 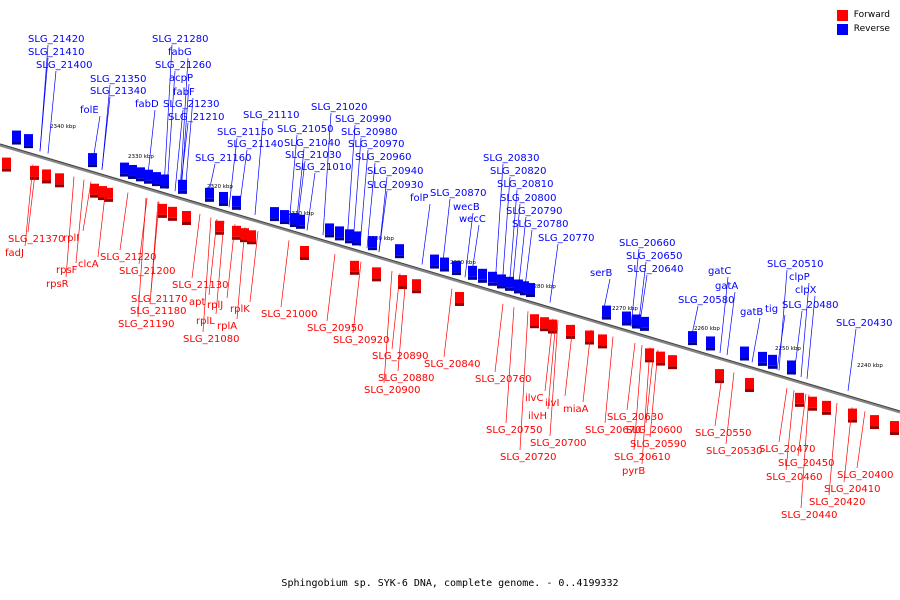 What do you see at coordinates (223, 158) in the screenshot?
I see `reverse-gene-label: SLG_21160` at bounding box center [223, 158].